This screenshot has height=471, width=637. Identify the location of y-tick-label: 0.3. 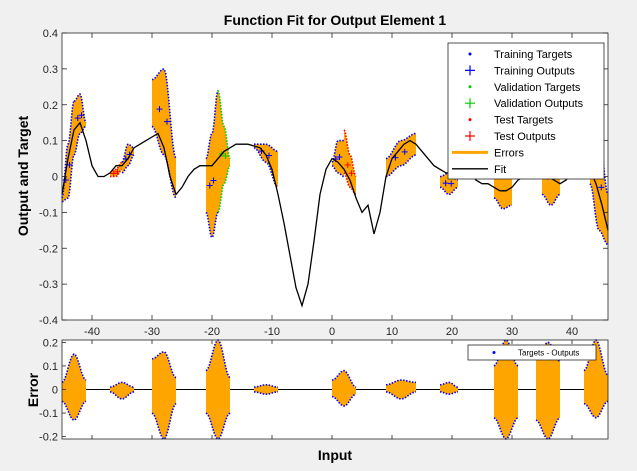
(50, 70).